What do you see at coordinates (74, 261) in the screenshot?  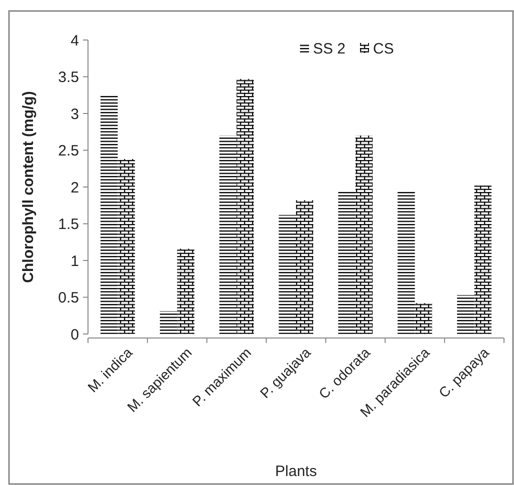 I see `y-tick-label: 1` at bounding box center [74, 261].